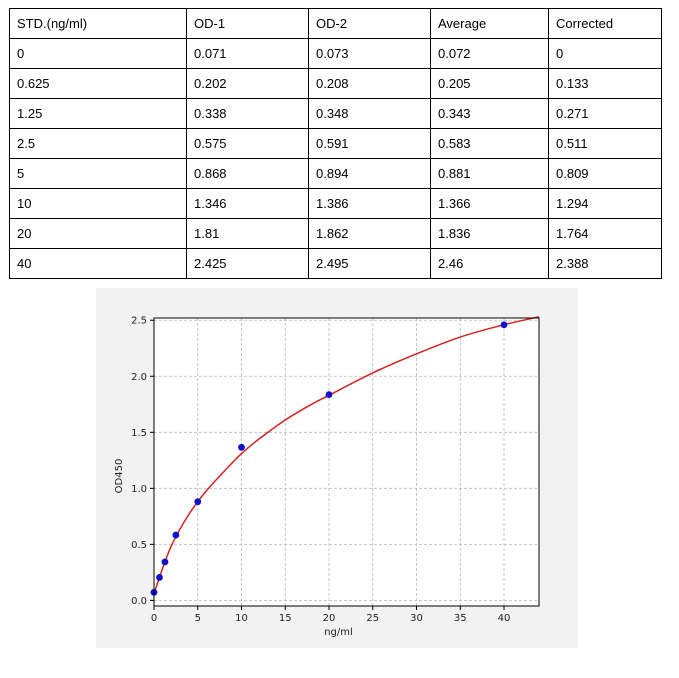 The width and height of the screenshot is (679, 678). What do you see at coordinates (489, 203) in the screenshot?
I see `table-cell: 1.366` at bounding box center [489, 203].